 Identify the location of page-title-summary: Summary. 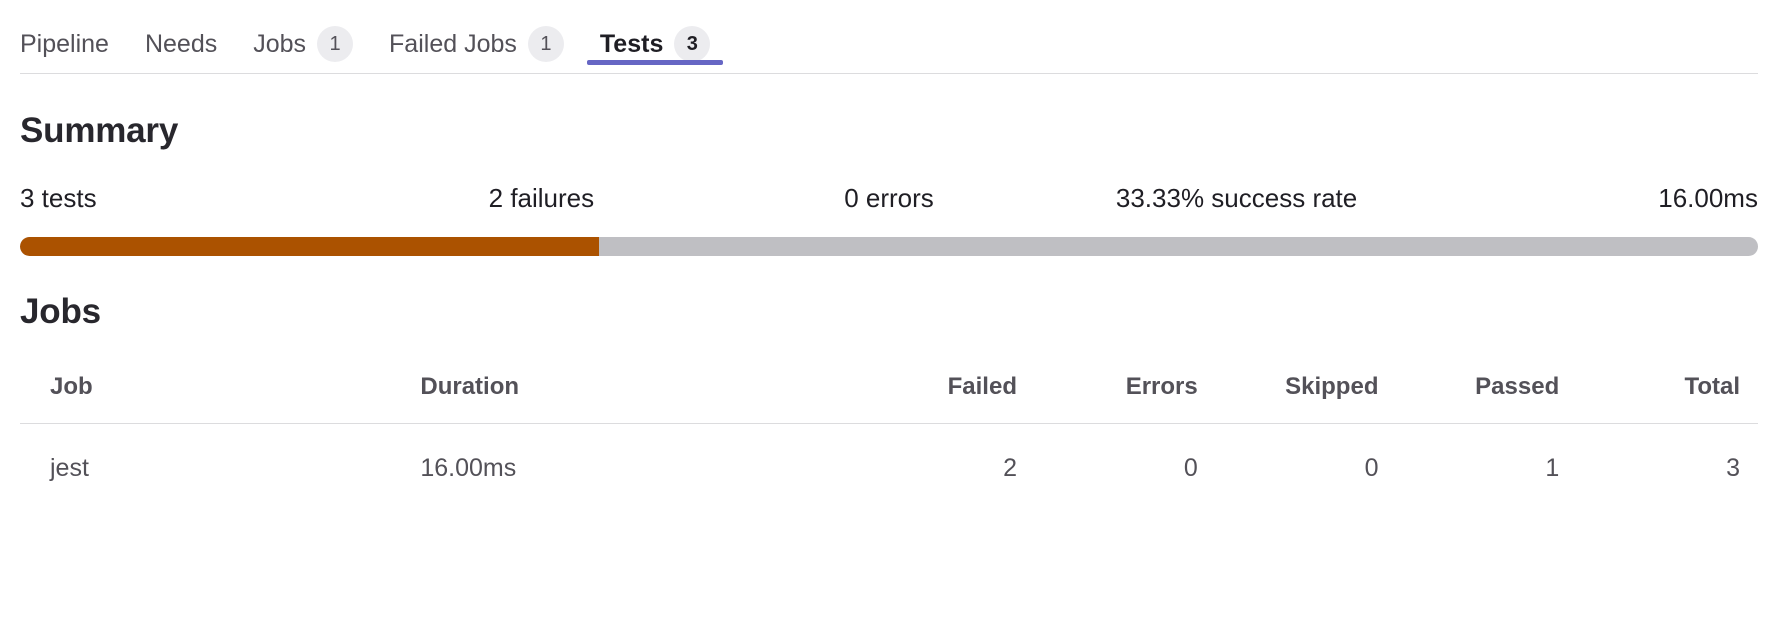
(99, 130).